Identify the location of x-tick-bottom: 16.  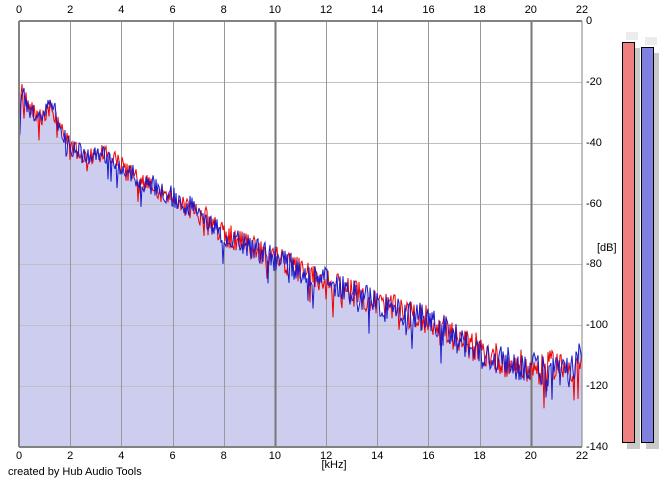
(428, 456).